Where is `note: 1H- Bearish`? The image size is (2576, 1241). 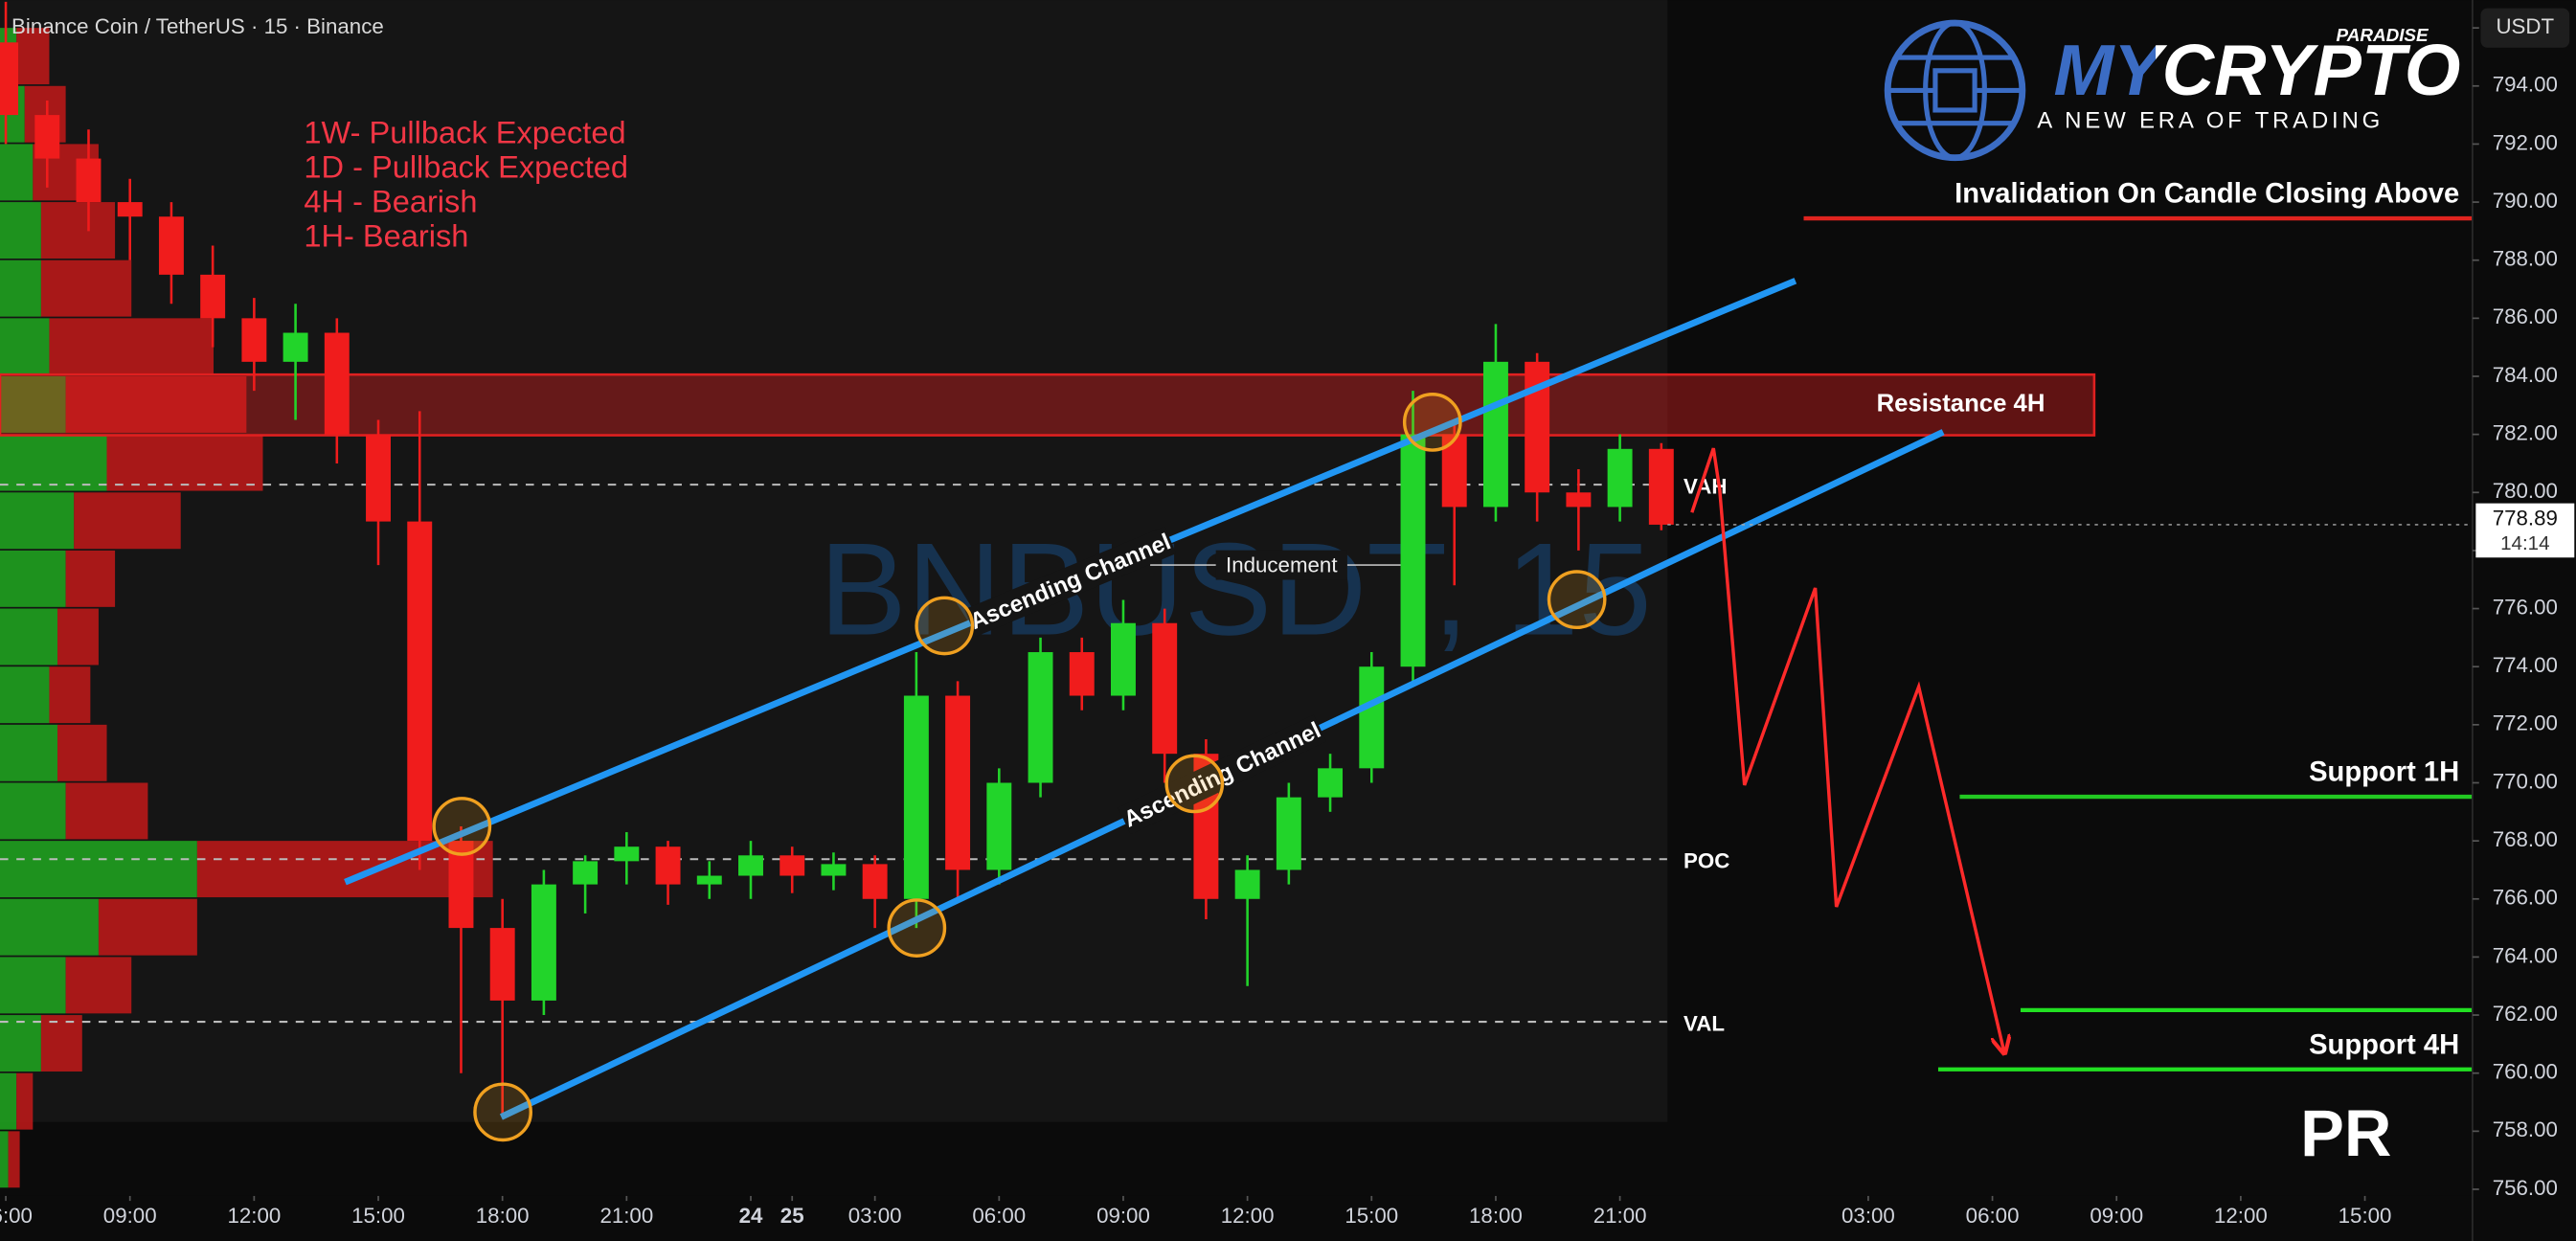 note: 1H- Bearish is located at coordinates (386, 235).